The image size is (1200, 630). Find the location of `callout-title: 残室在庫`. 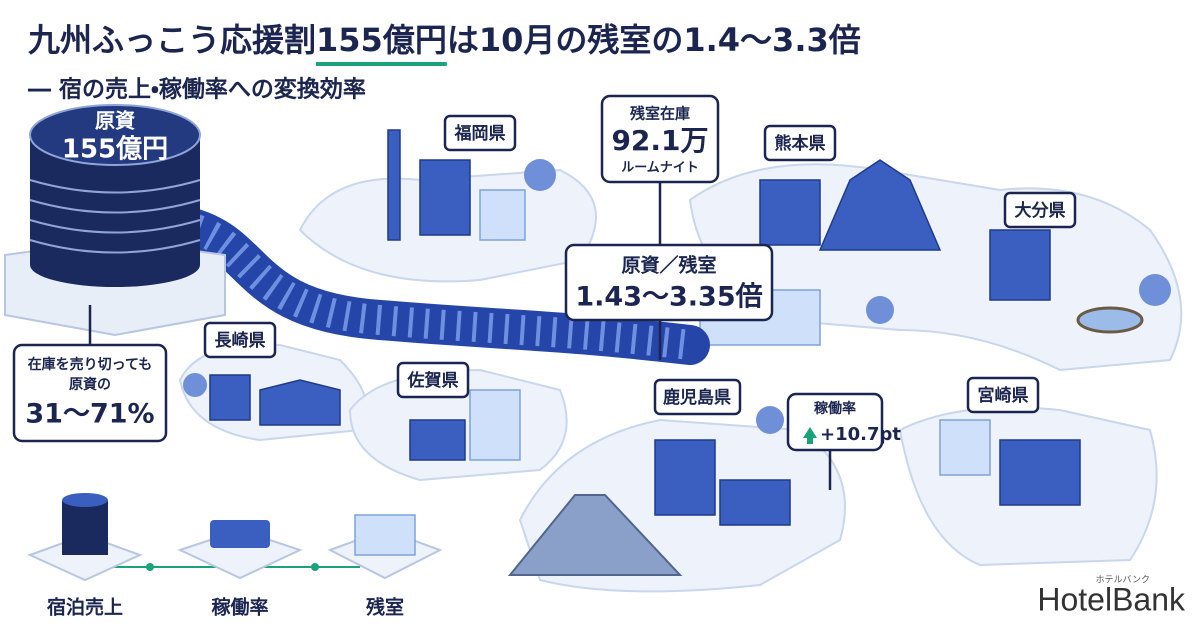

callout-title: 残室在庫 is located at coordinates (659, 114).